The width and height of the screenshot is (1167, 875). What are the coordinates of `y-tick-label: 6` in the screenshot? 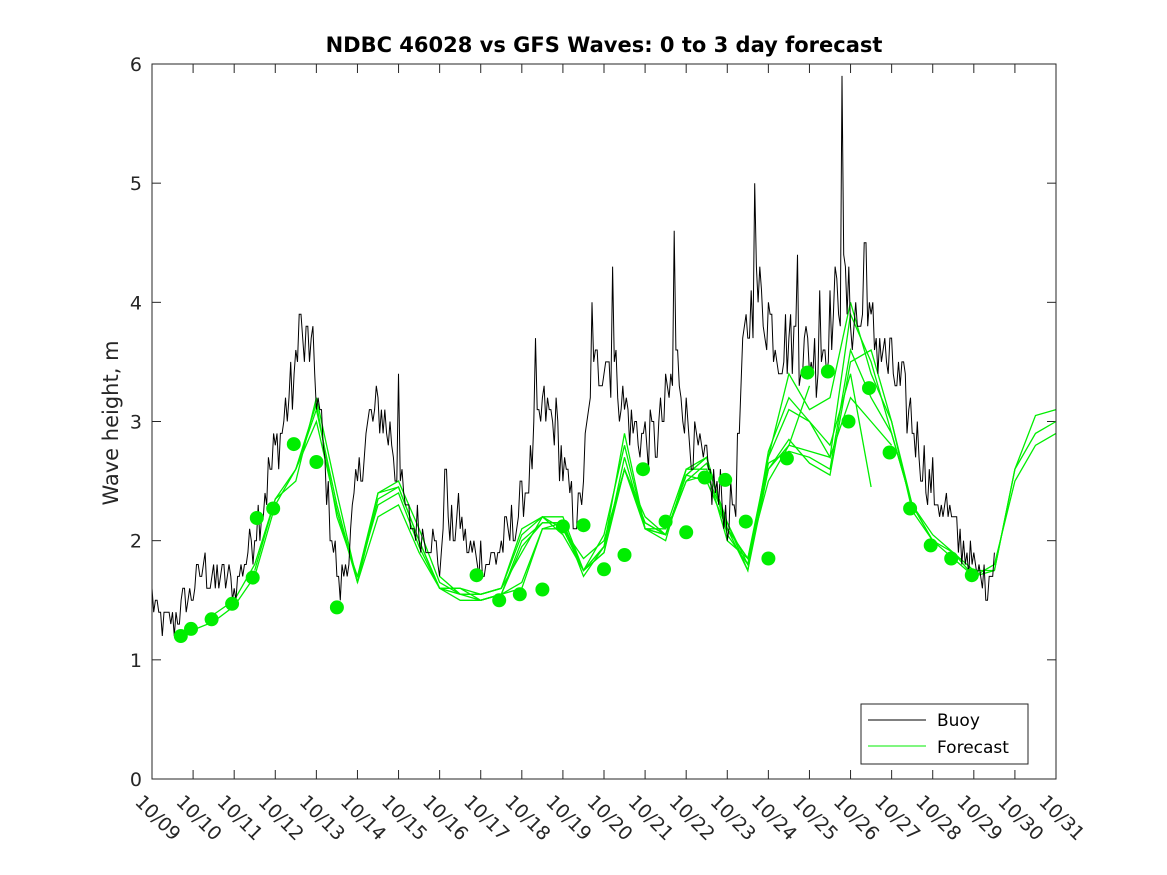 It's located at (136, 65).